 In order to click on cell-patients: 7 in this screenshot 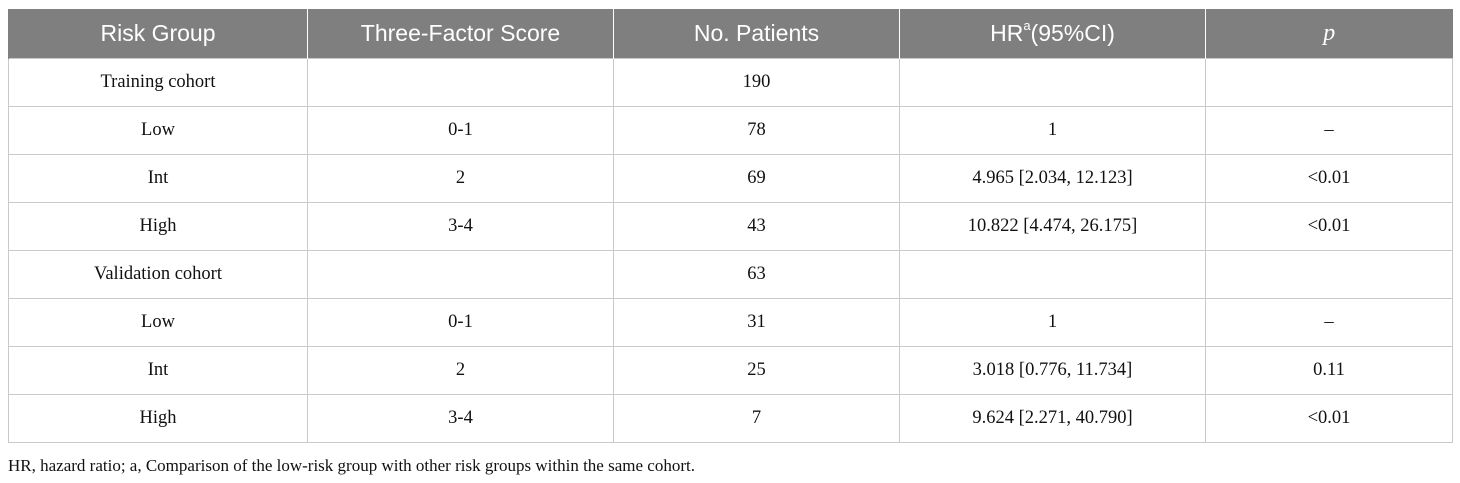, I will do `click(756, 418)`.